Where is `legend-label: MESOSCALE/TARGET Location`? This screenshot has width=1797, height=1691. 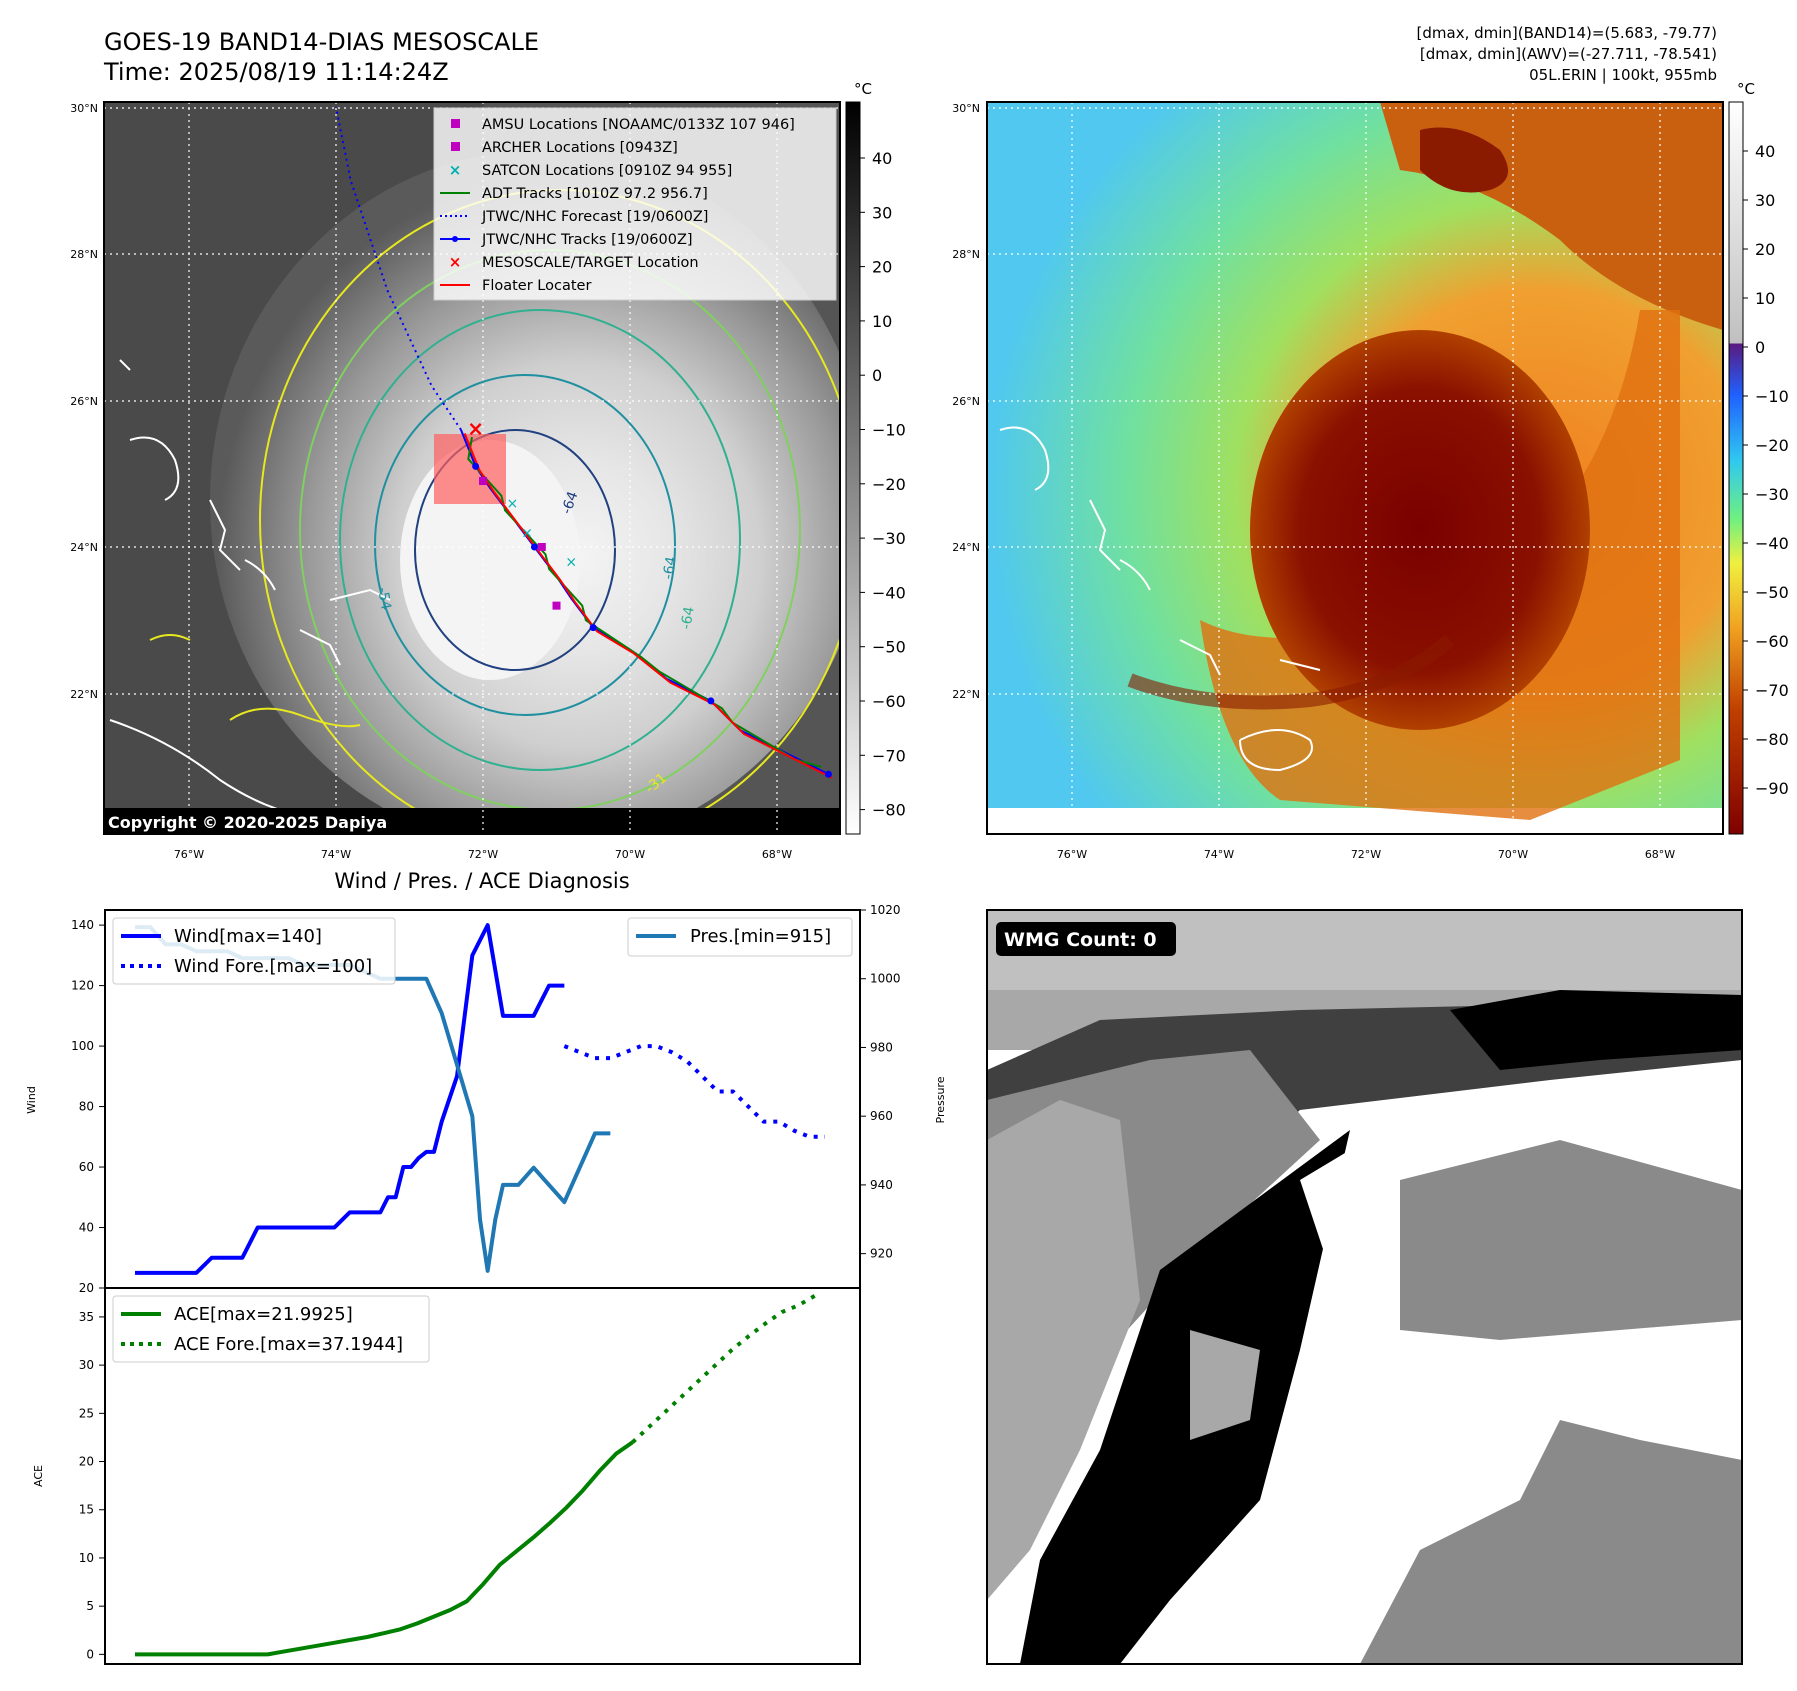 legend-label: MESOSCALE/TARGET Location is located at coordinates (590, 263).